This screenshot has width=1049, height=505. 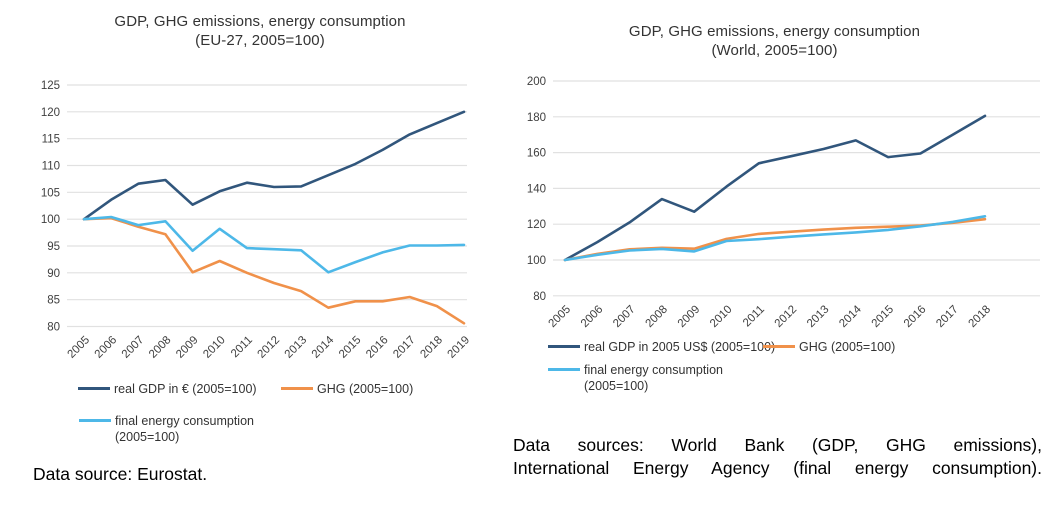 What do you see at coordinates (53, 274) in the screenshot?
I see `y-tick-label: 90` at bounding box center [53, 274].